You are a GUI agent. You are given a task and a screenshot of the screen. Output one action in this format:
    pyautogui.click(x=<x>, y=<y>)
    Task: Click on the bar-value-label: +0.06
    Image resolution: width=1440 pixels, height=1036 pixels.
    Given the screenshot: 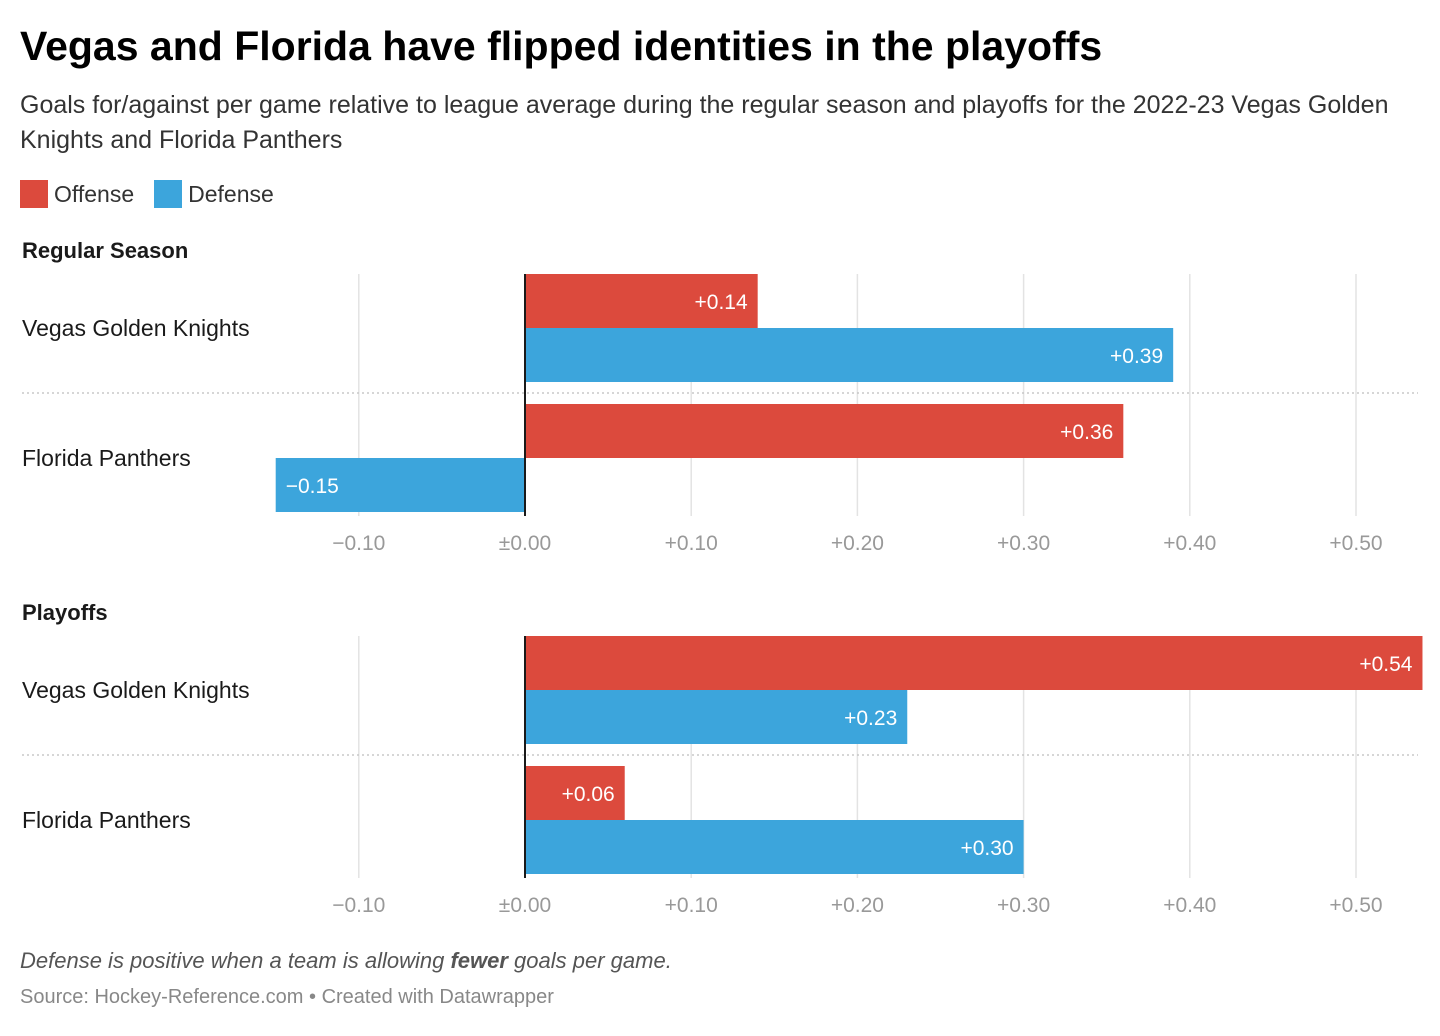 What is the action you would take?
    pyautogui.click(x=588, y=794)
    